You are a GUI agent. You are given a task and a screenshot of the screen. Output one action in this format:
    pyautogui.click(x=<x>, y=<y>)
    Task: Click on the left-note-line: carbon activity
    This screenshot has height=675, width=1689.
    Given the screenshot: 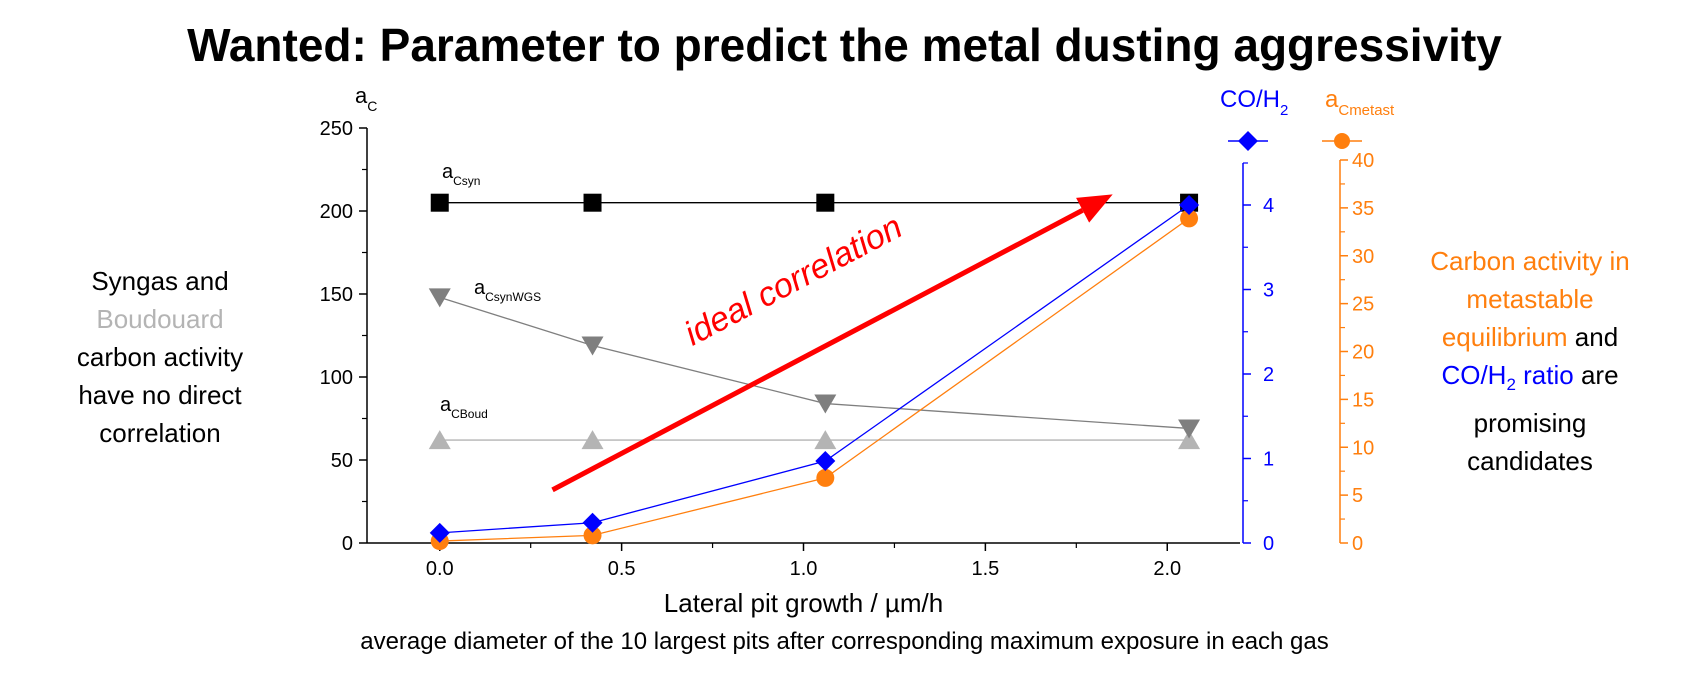 What is the action you would take?
    pyautogui.click(x=160, y=357)
    